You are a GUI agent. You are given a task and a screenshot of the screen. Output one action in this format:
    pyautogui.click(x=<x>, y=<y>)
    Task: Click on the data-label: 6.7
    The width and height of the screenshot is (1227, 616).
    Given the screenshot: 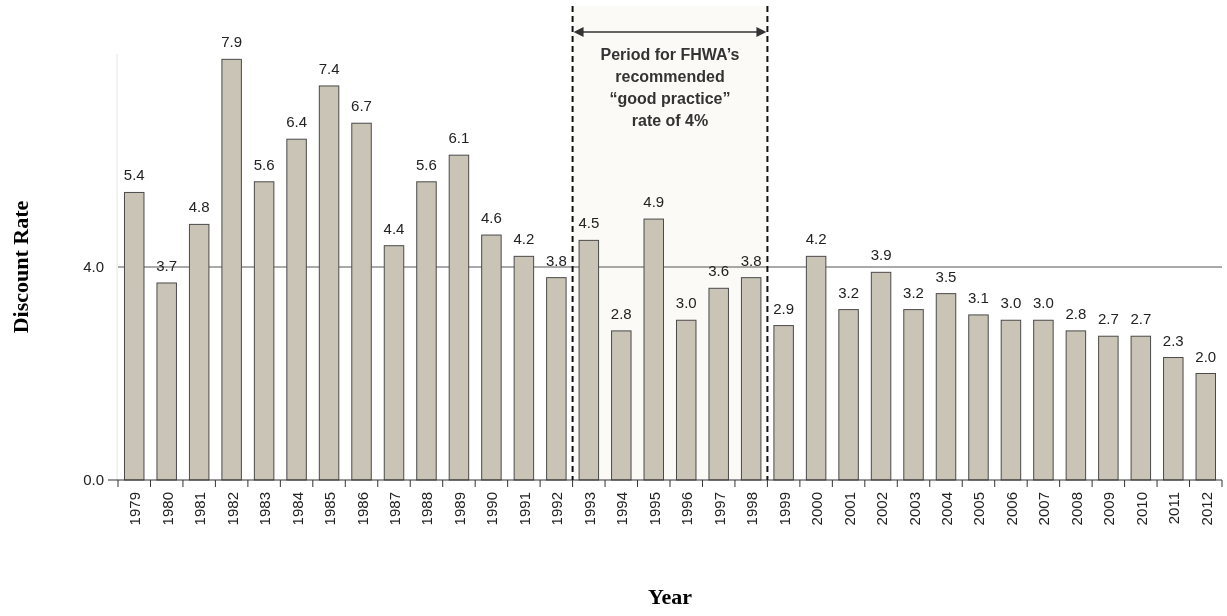 What is the action you would take?
    pyautogui.click(x=361, y=106)
    